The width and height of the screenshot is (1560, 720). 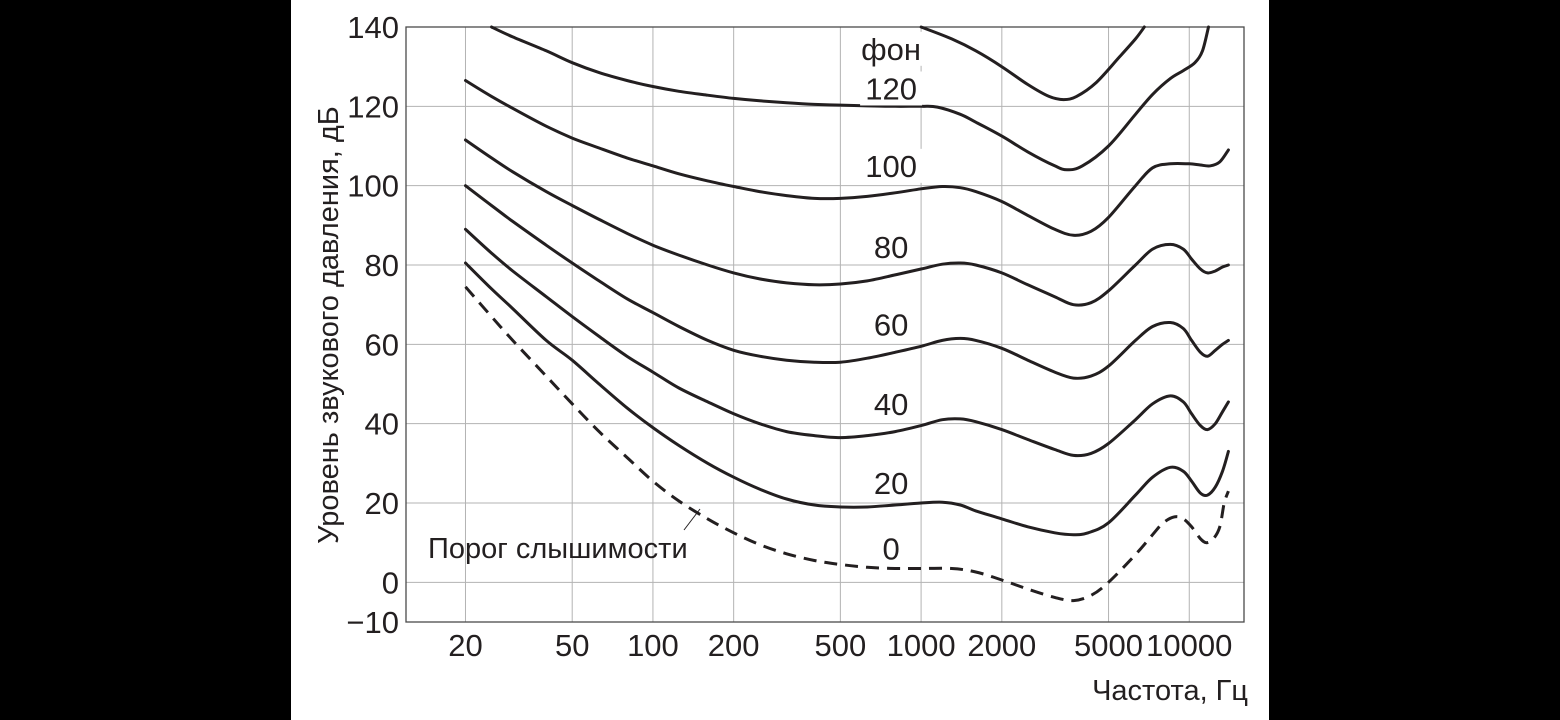 I want to click on phon-label: 120, so click(x=891, y=88).